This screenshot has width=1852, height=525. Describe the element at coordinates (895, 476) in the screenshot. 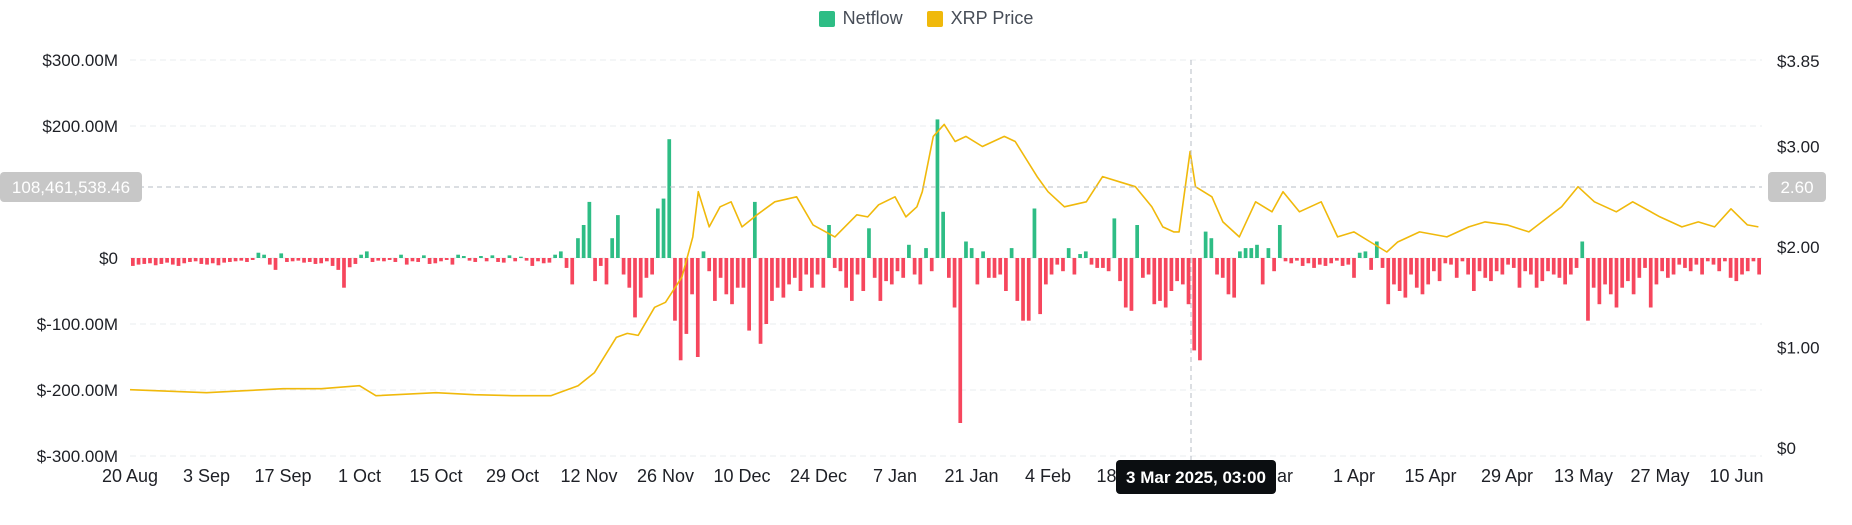

I see `x-tick-label: 7 Jan` at that location.